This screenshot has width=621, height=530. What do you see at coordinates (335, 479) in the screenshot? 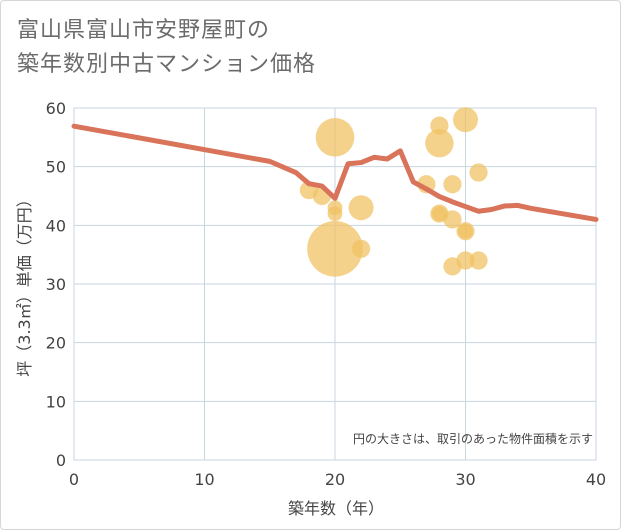
I see `x-tick-label: 20` at bounding box center [335, 479].